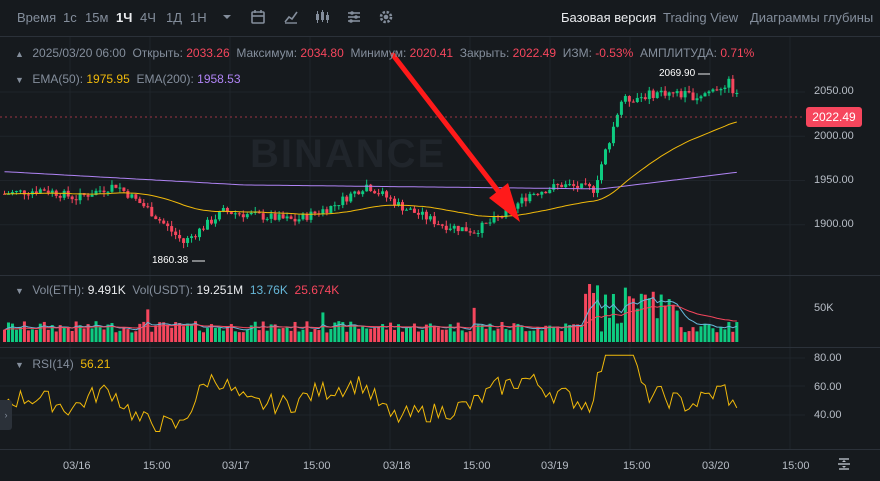 The image size is (880, 481). Describe the element at coordinates (227, 17) in the screenshot. I see `caret-down-icon` at that location.